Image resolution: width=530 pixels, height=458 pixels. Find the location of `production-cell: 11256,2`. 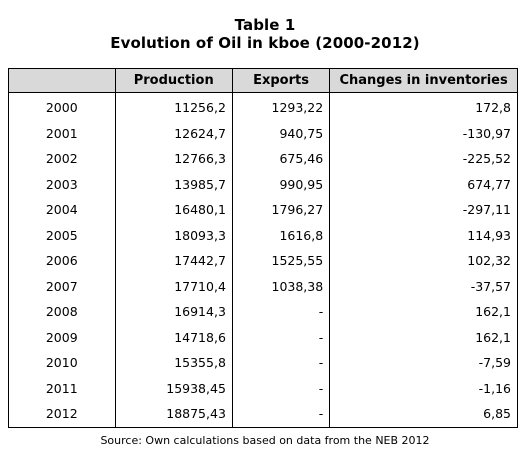

production-cell: 11256,2 is located at coordinates (173, 106).